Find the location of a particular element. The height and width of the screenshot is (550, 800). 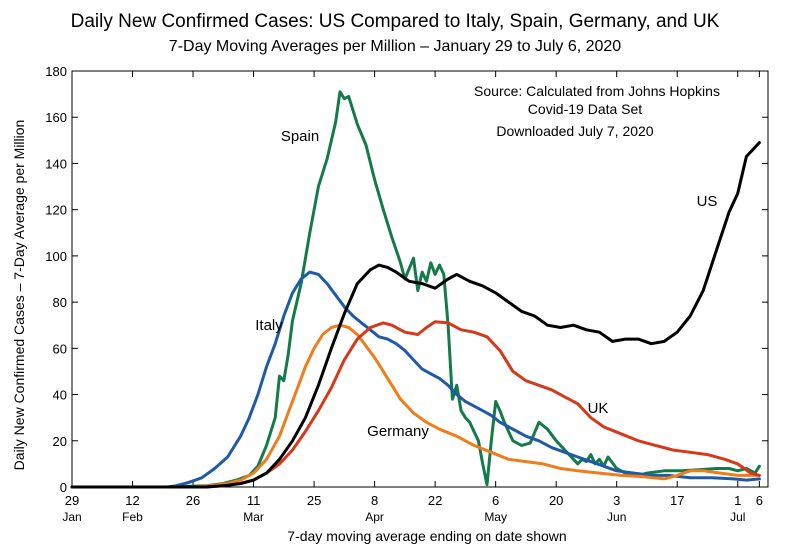

x-tick-label: 29 is located at coordinates (72, 500).